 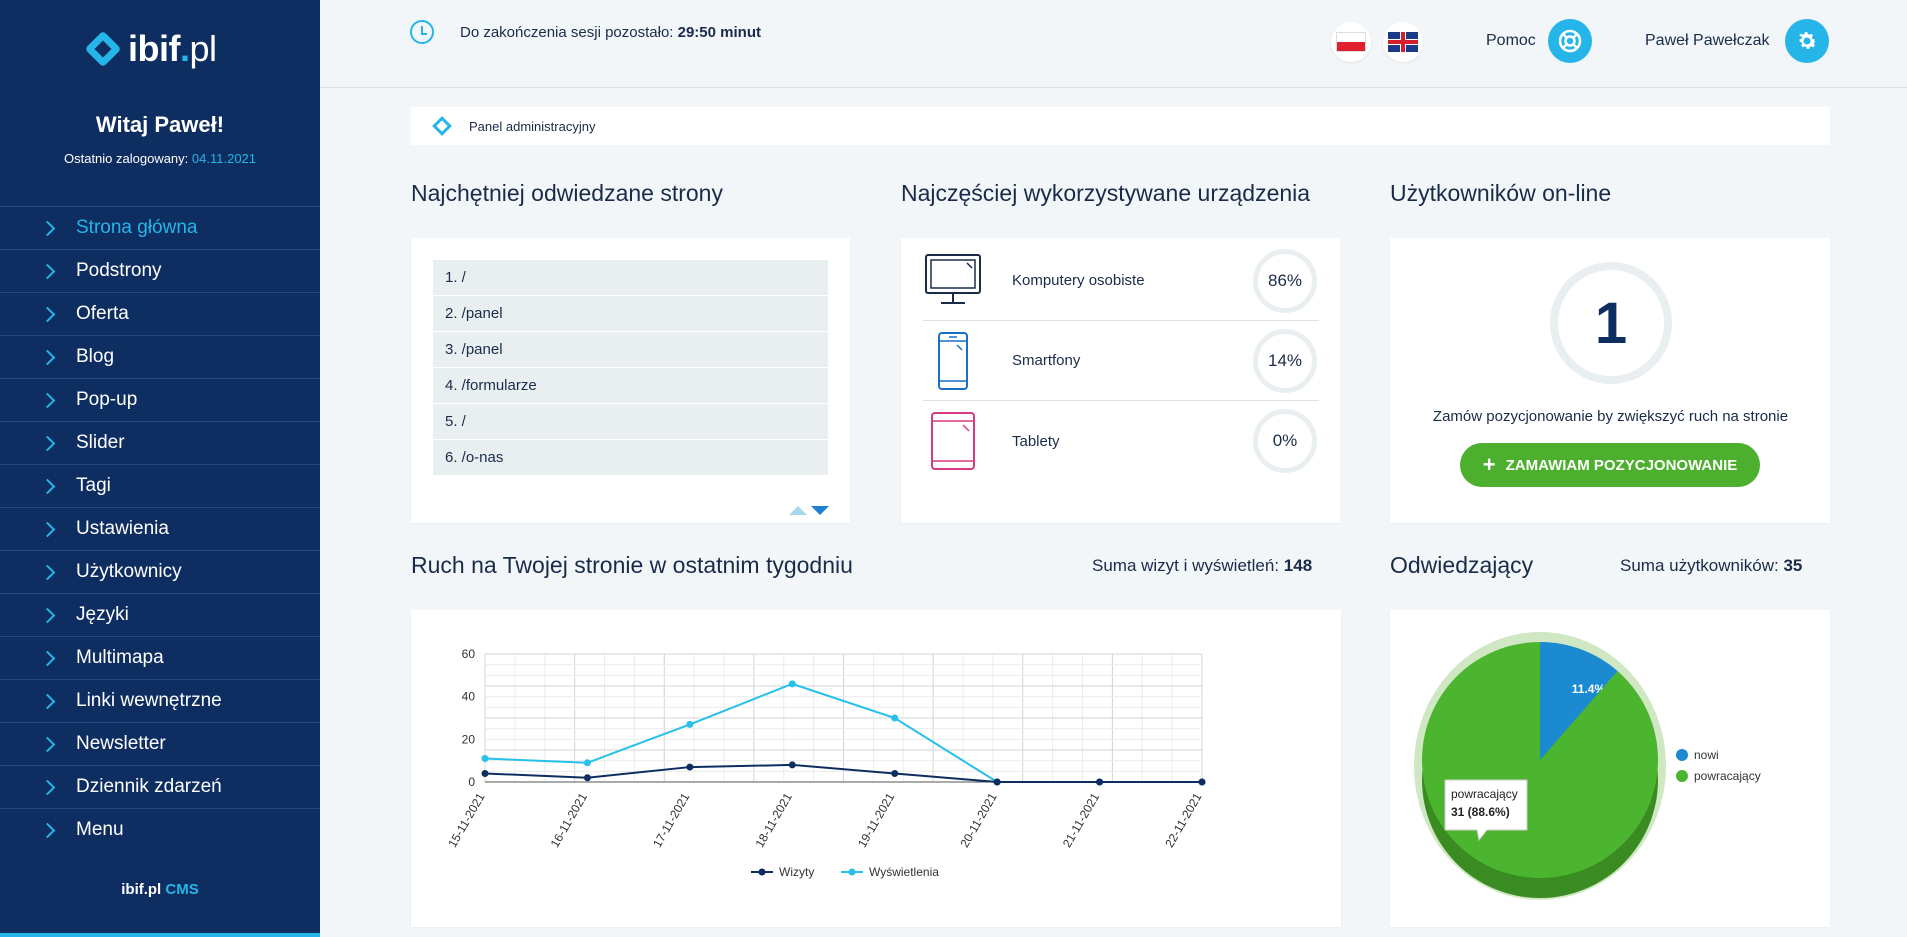 What do you see at coordinates (160, 571) in the screenshot?
I see `sidebar-item-uzytkownicy: Użytkownicy` at bounding box center [160, 571].